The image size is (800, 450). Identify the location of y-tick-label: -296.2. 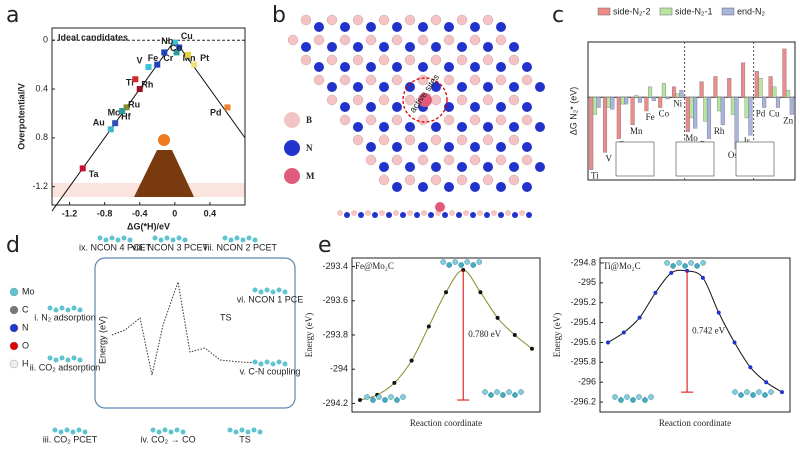
(583, 401).